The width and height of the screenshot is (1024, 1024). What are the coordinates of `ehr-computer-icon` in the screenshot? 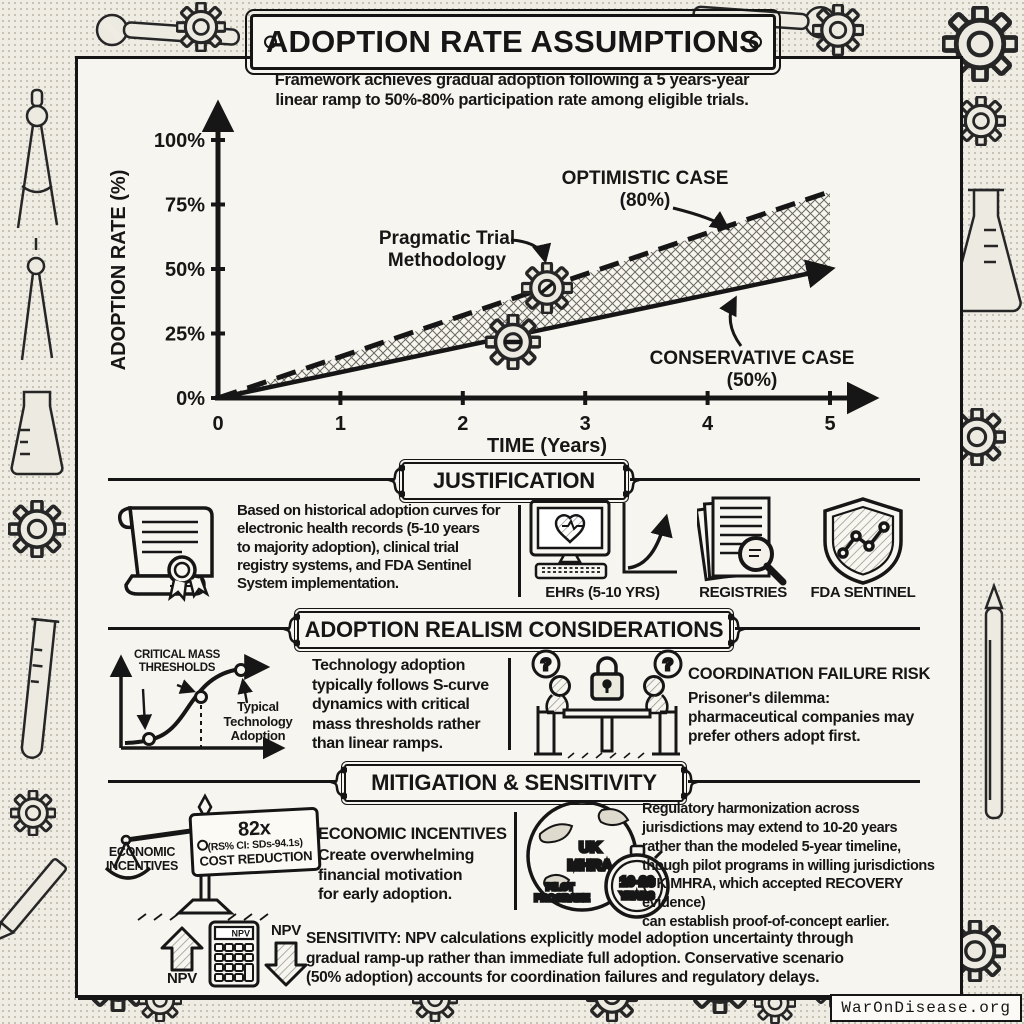 It's located at (603, 539).